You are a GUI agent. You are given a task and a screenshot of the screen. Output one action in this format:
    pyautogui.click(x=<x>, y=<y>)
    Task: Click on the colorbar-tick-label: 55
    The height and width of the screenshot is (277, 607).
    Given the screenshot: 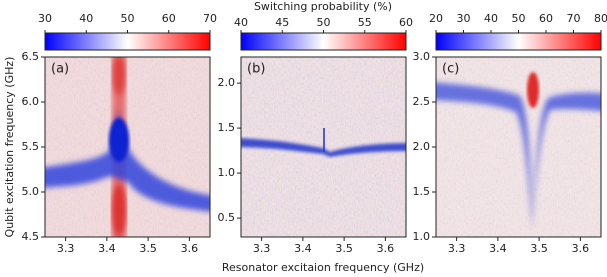 What is the action you would take?
    pyautogui.click(x=365, y=22)
    